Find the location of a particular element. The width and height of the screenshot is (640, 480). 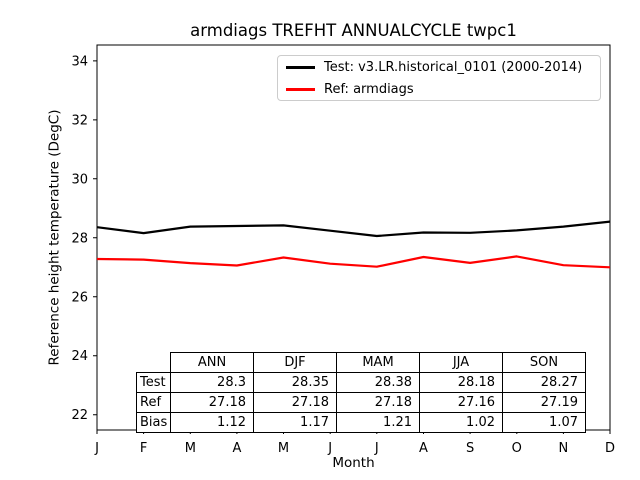

x-tick-label: O is located at coordinates (517, 448).